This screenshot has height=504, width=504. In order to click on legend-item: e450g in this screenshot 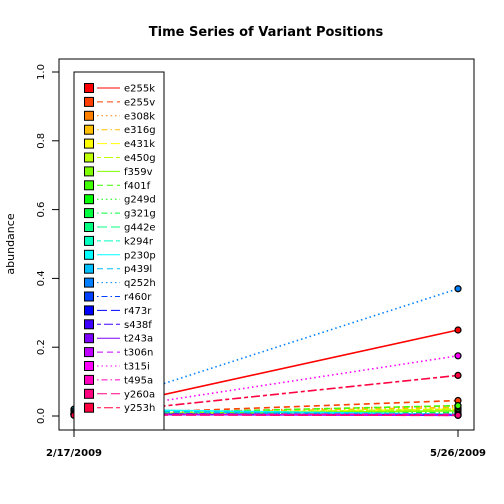, I will do `click(120, 158)`.